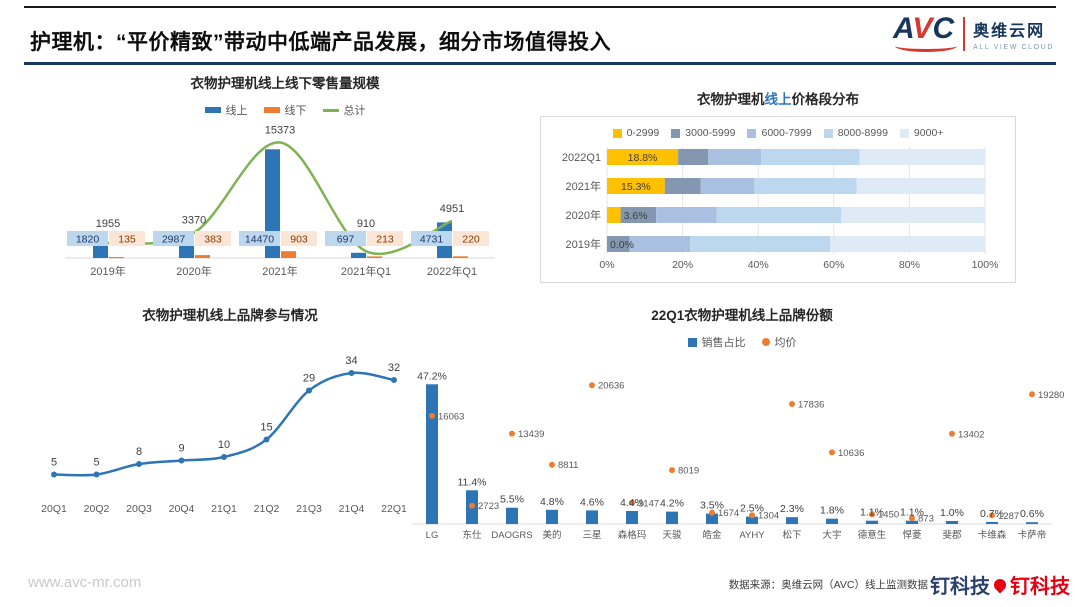 The width and height of the screenshot is (1080, 607). I want to click on svg-text: DAOGRS, so click(511, 535).